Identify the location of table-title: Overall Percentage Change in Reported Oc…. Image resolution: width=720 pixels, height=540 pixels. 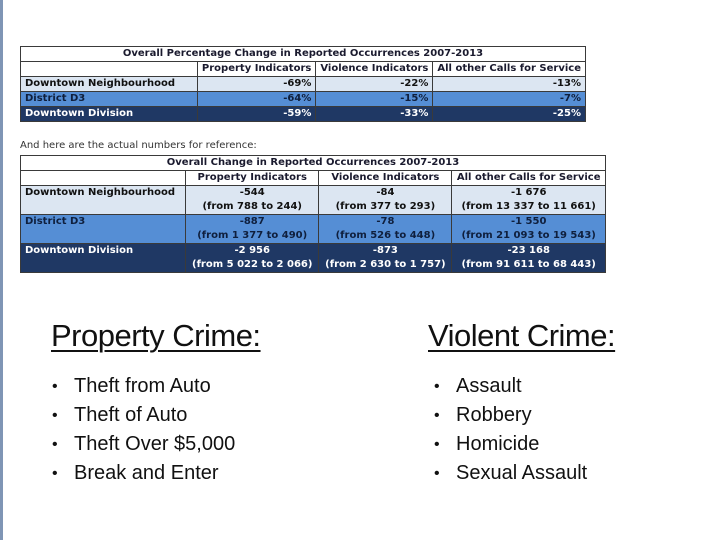
(303, 54).